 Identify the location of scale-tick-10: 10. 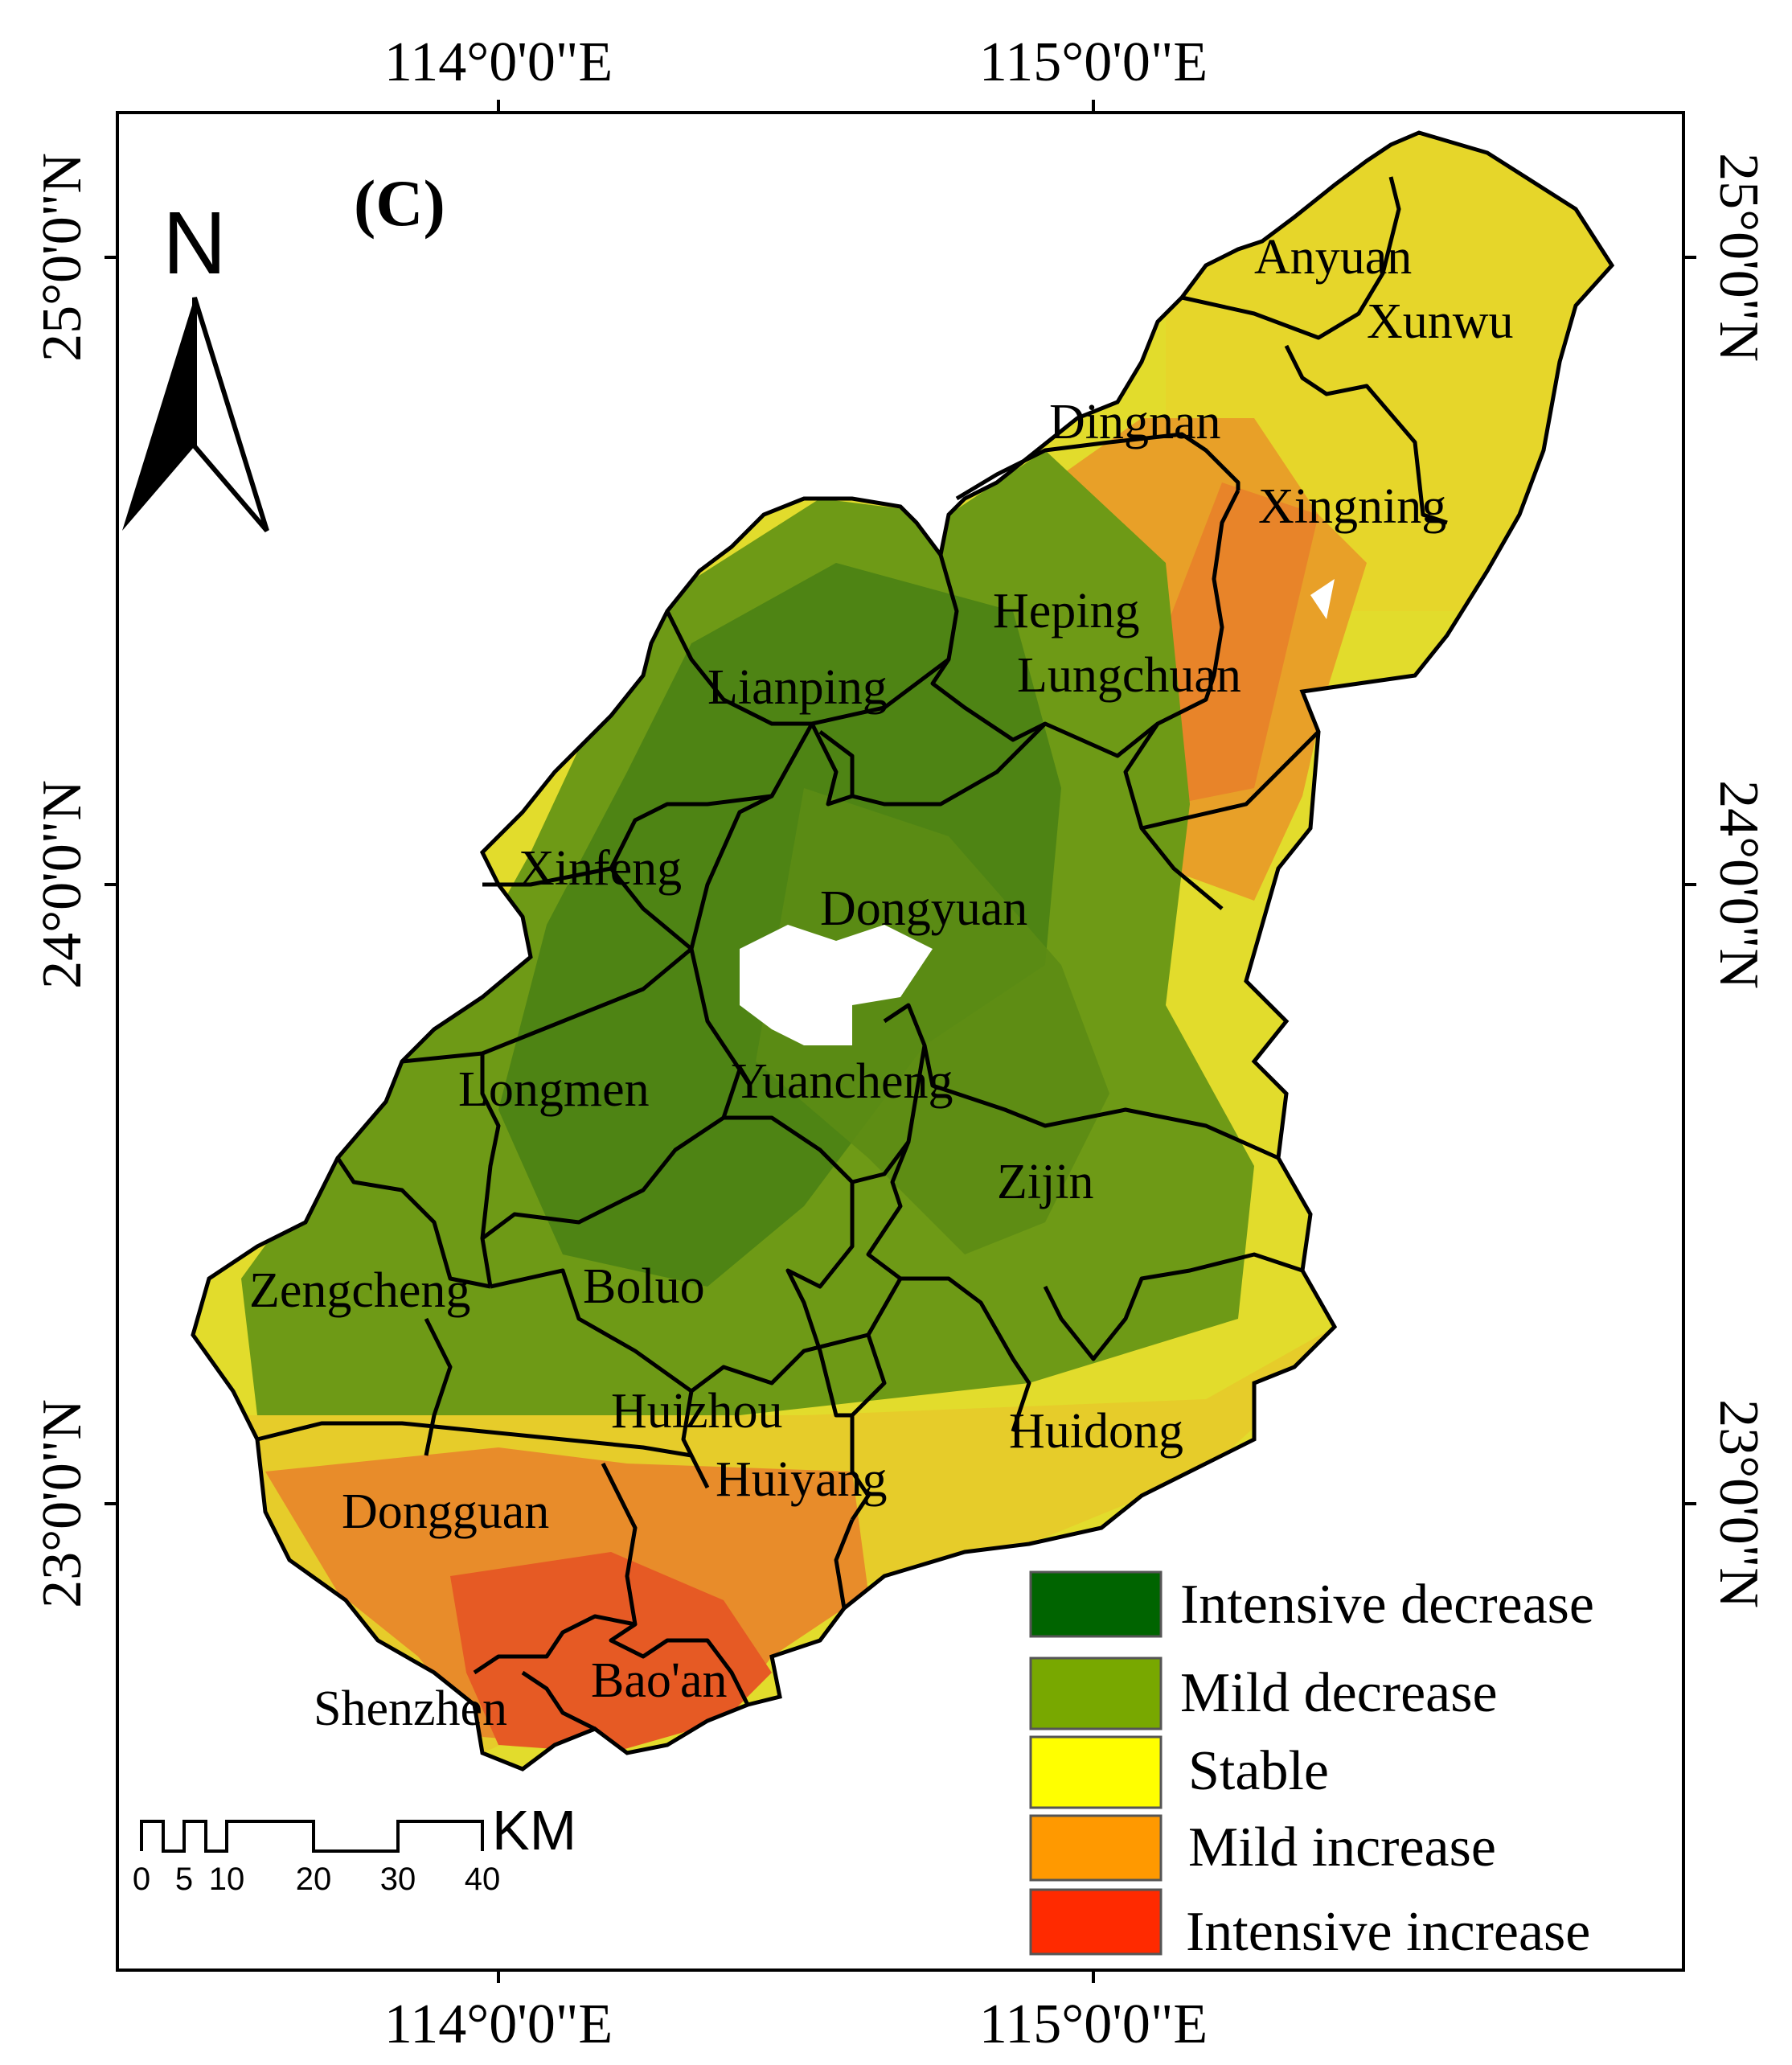
(227, 1879).